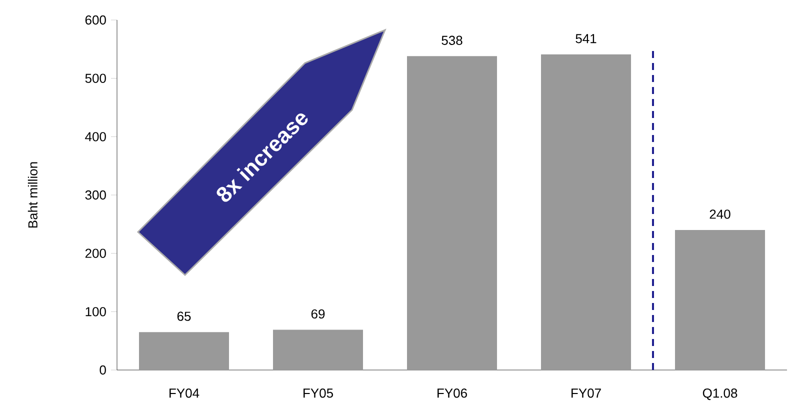  What do you see at coordinates (452, 40) in the screenshot?
I see `data-label: 538` at bounding box center [452, 40].